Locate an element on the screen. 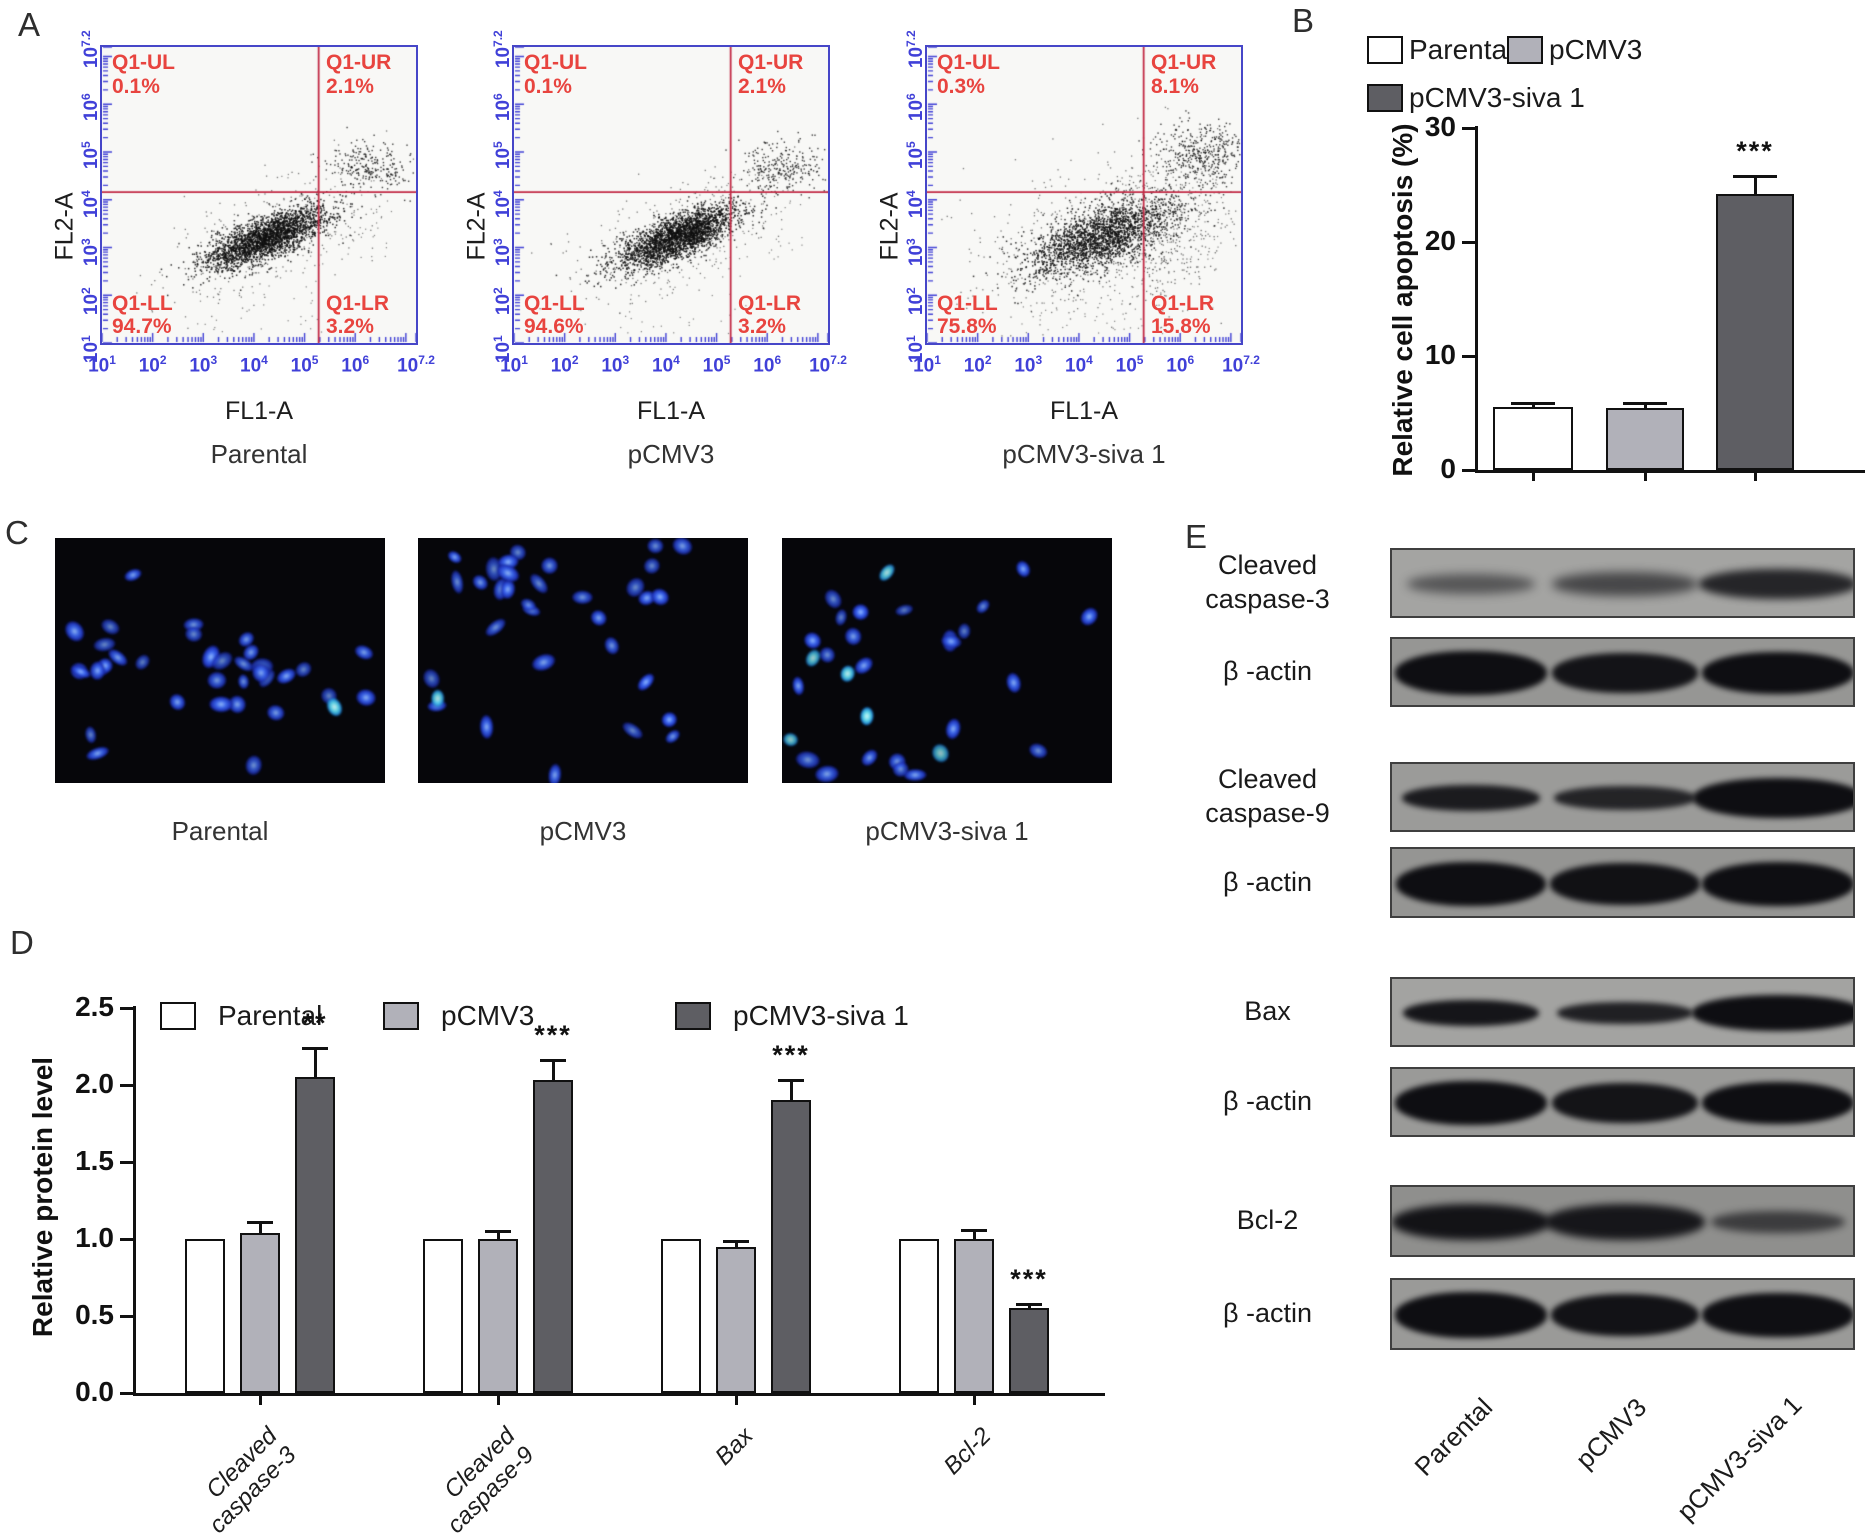 The image size is (1869, 1538). flow-plot-title: pCMV3-siva 1 is located at coordinates (1084, 454).